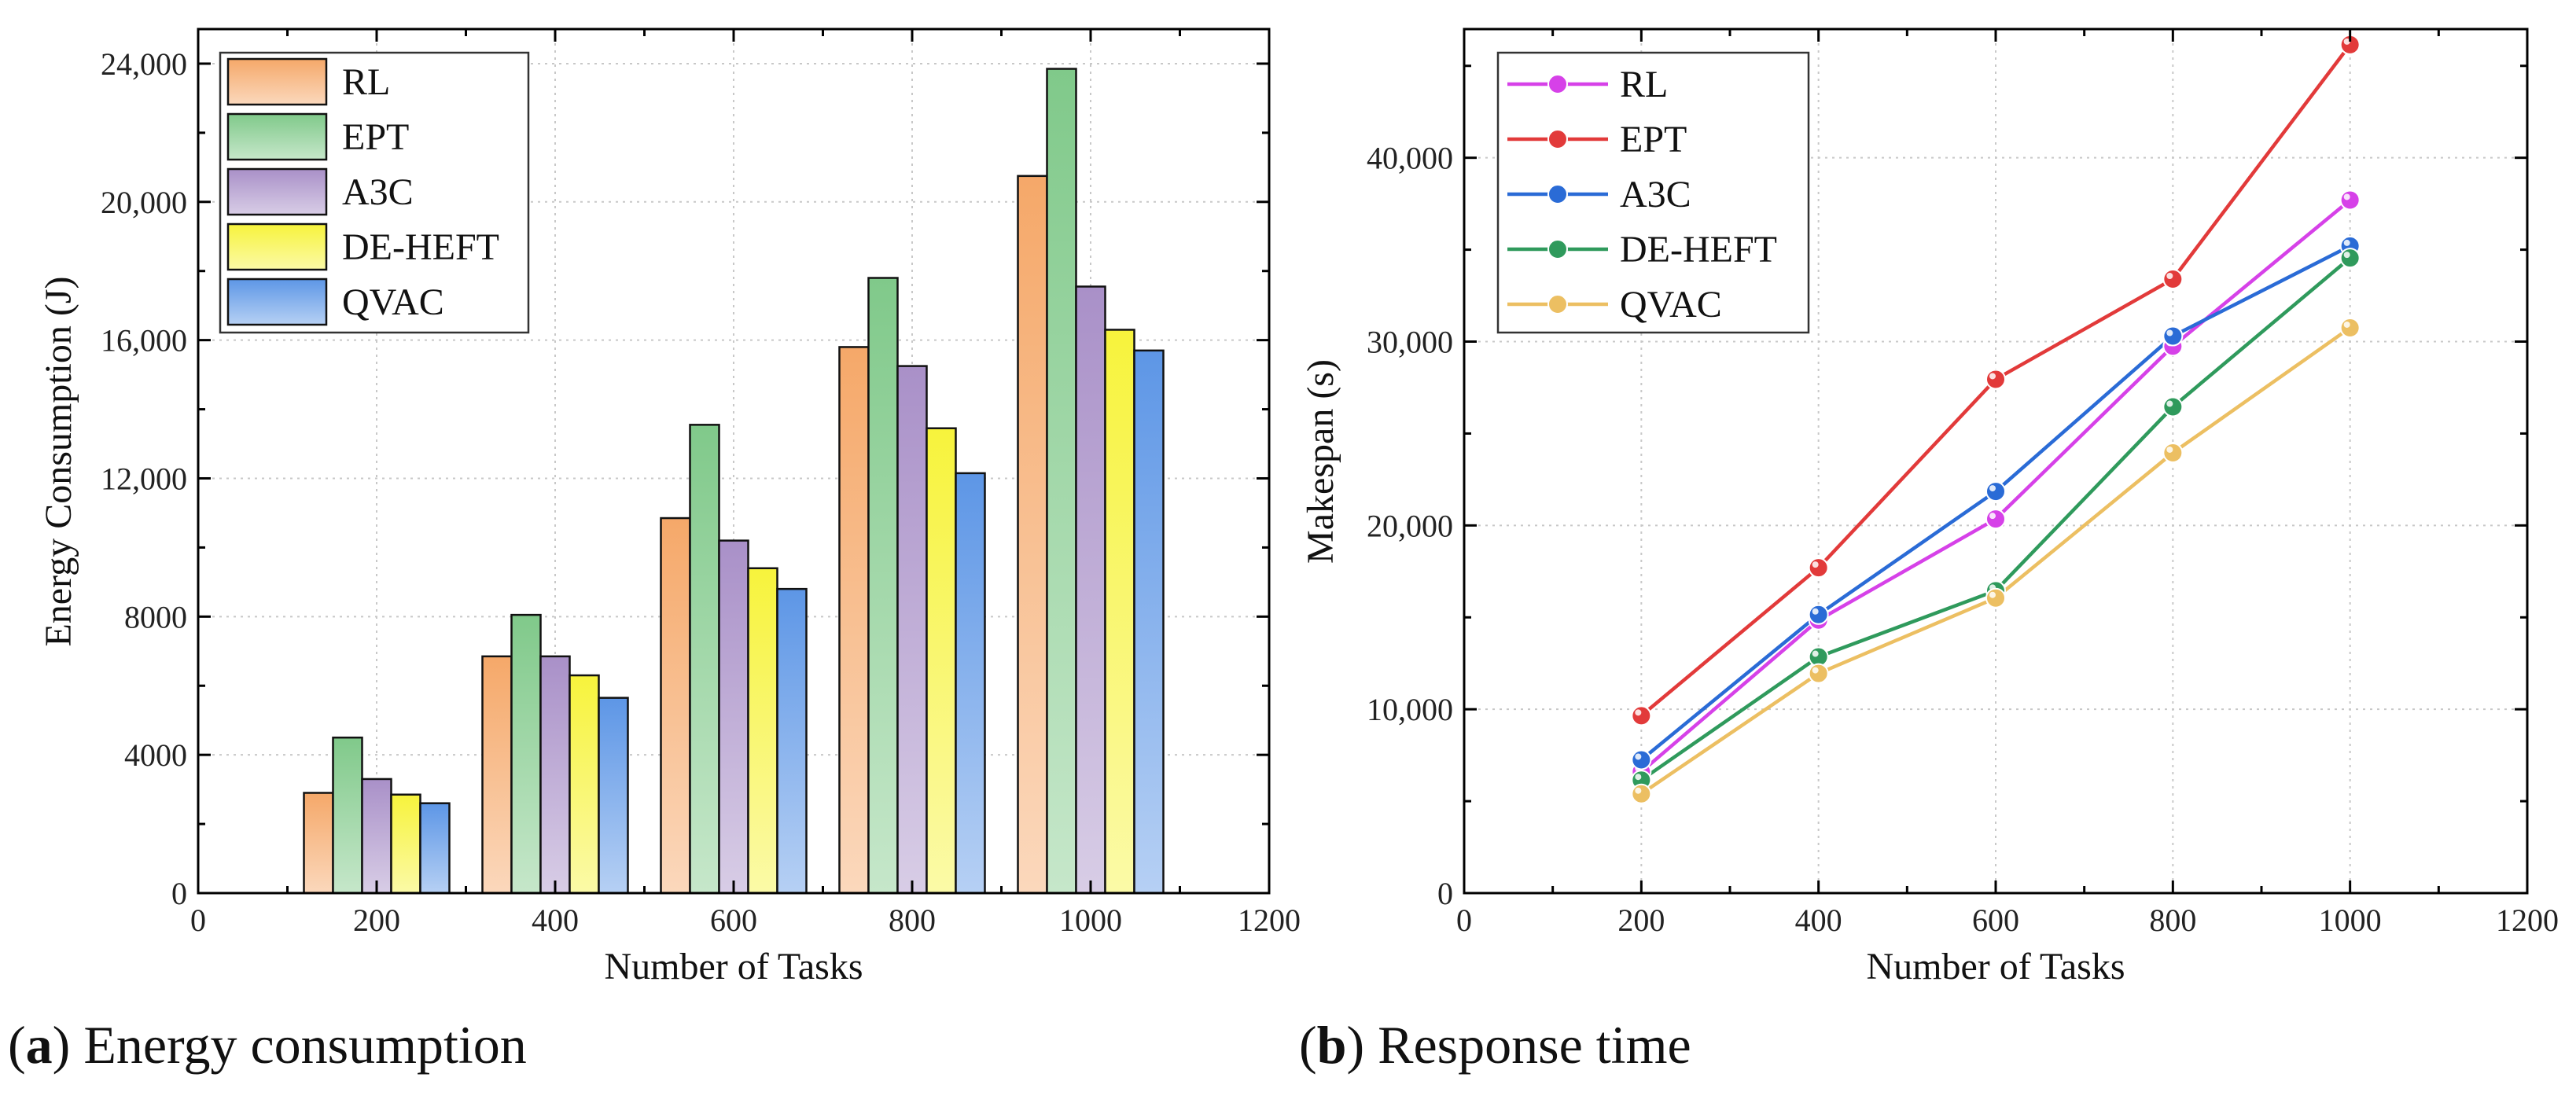 Image resolution: width=2576 pixels, height=1103 pixels. What do you see at coordinates (198, 920) in the screenshot?
I see `energy-x-tick-label: 0` at bounding box center [198, 920].